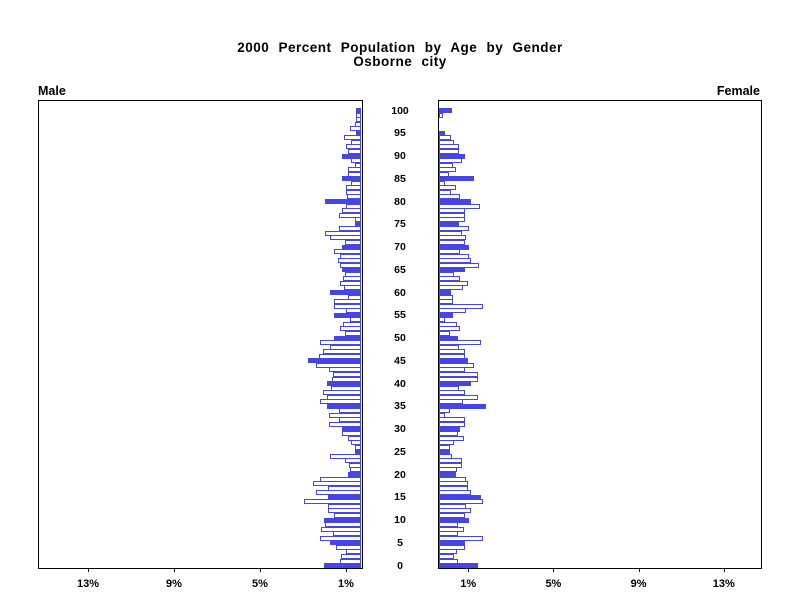  I want to click on female-axis-label: Female, so click(738, 91).